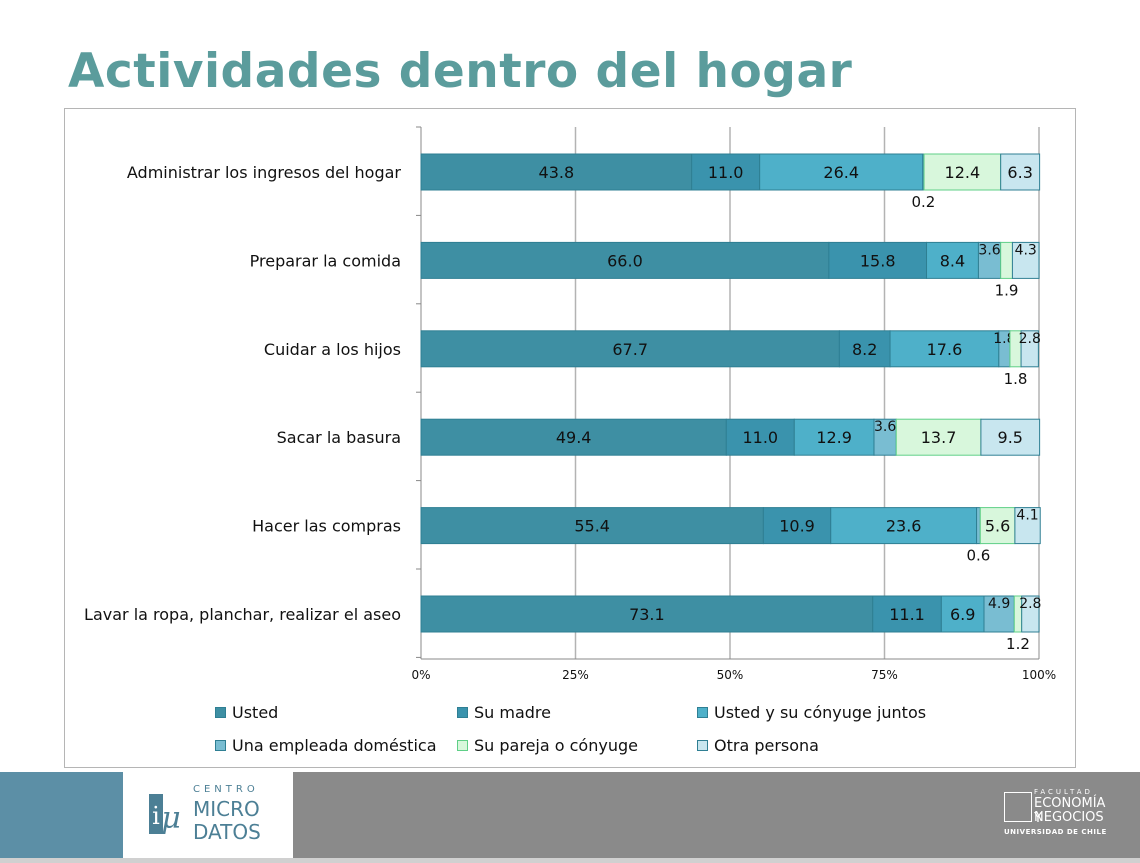  What do you see at coordinates (255, 712) in the screenshot?
I see `legend-label: Usted` at bounding box center [255, 712].